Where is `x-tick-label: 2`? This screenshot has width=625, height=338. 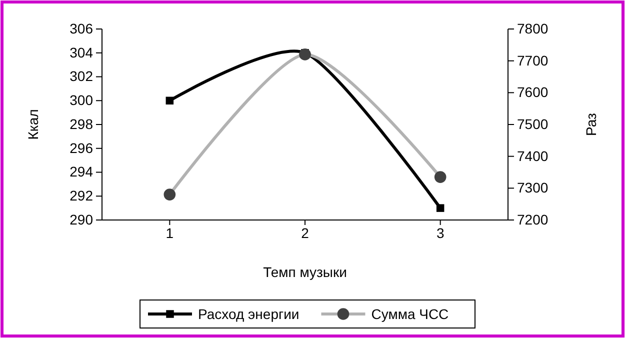
x-tick-label: 2 is located at coordinates (305, 232).